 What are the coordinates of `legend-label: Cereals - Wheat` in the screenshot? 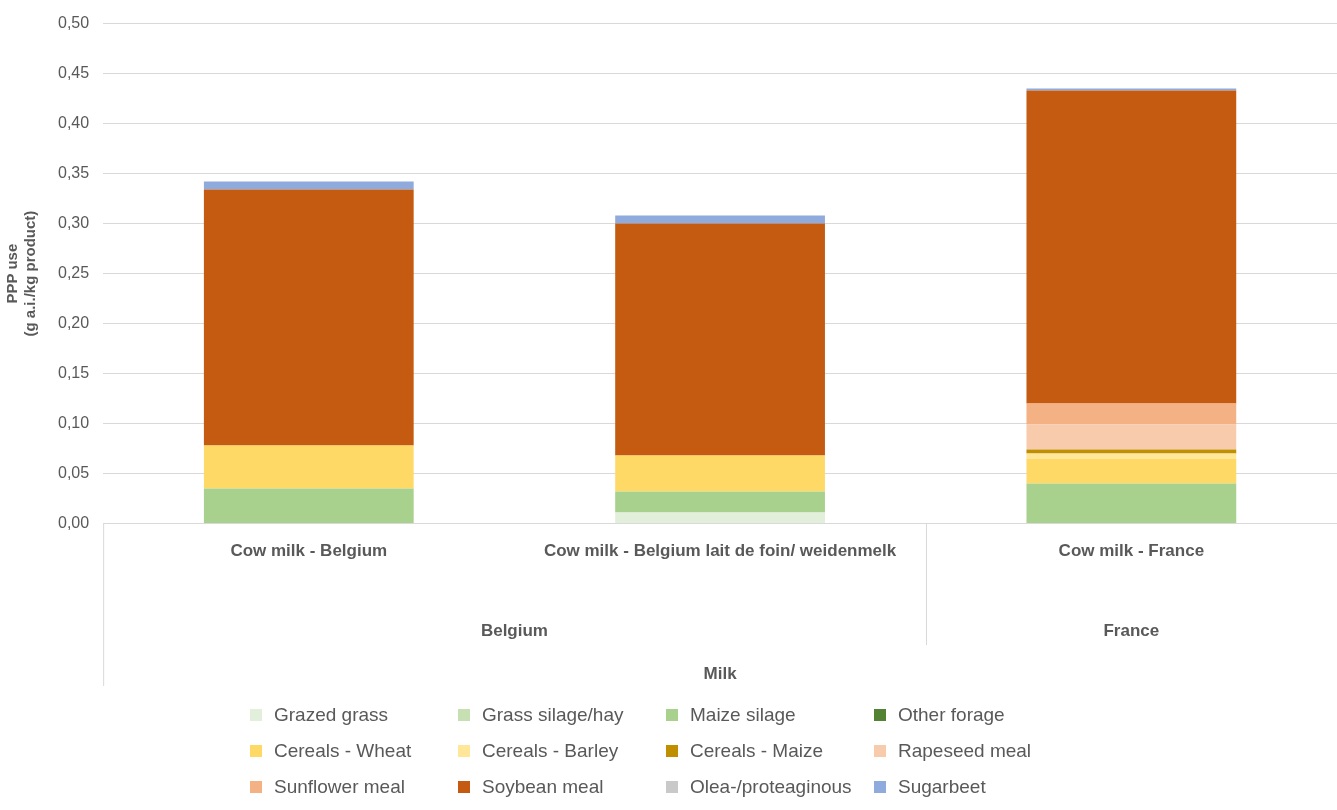 It's located at (343, 751).